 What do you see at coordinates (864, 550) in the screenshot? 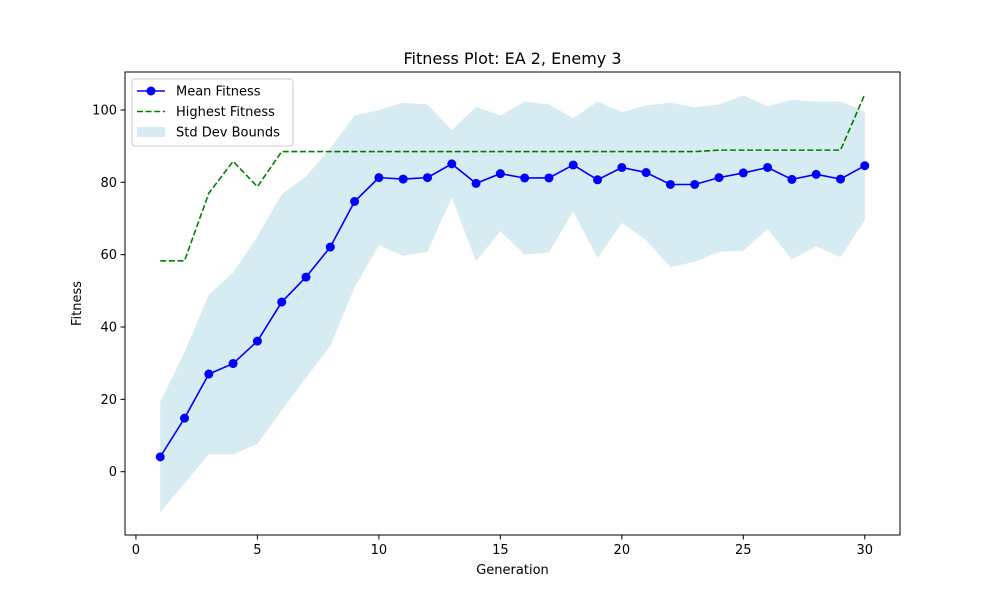
I see `x-tick-label: 30` at bounding box center [864, 550].